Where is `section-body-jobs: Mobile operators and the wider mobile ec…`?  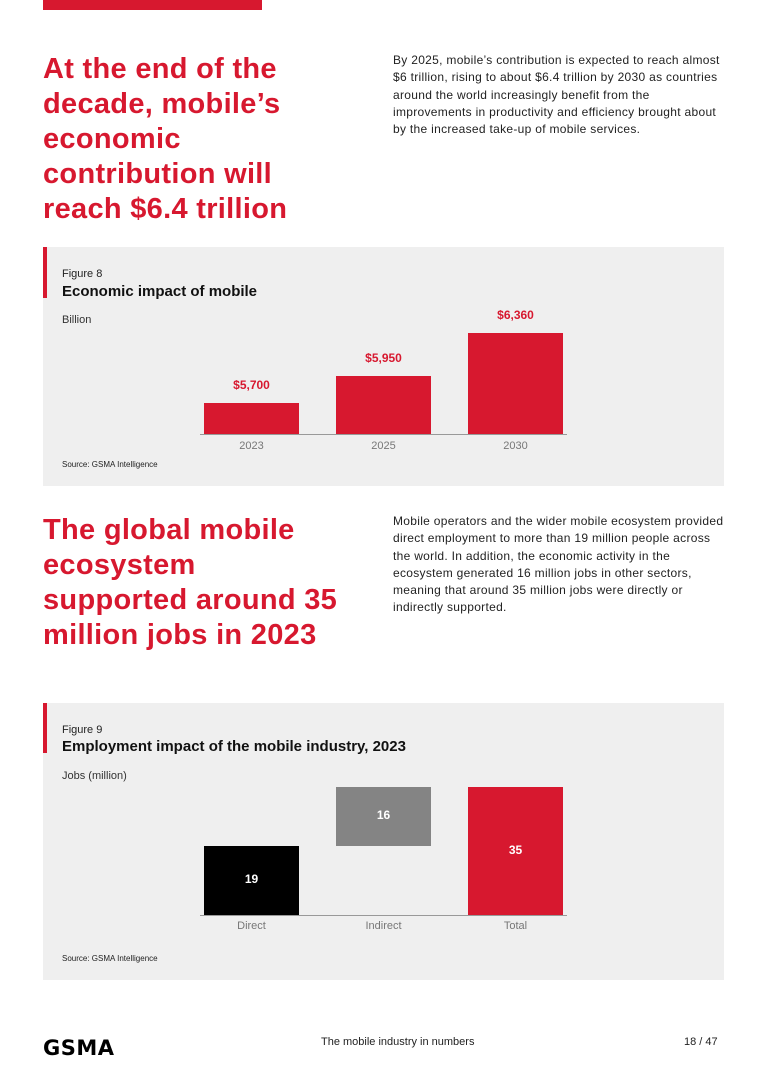 section-body-jobs: Mobile operators and the wider mobile ec… is located at coordinates (558, 564).